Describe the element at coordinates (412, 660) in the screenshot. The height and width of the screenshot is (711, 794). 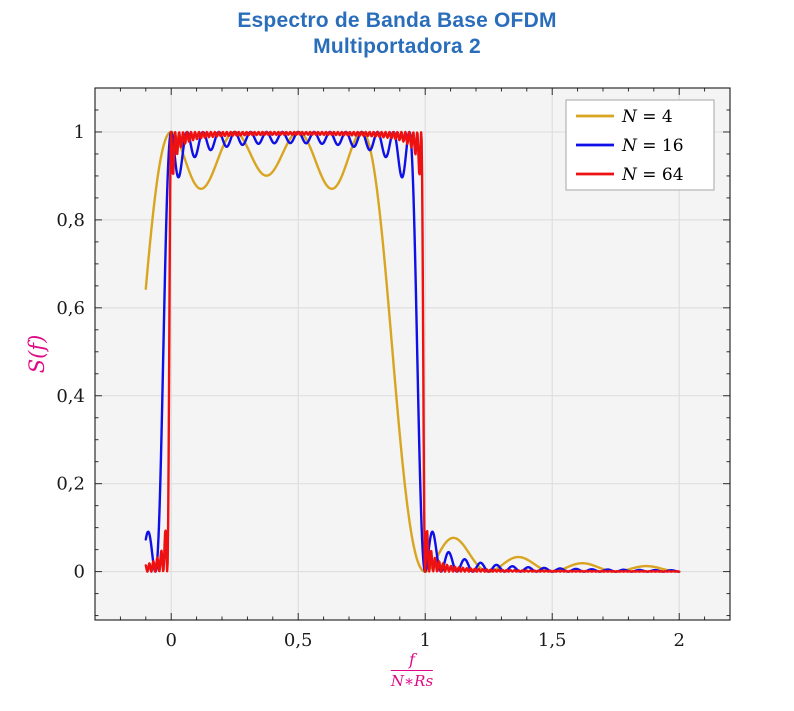
I see `x-axis-label-numerator: f` at that location.